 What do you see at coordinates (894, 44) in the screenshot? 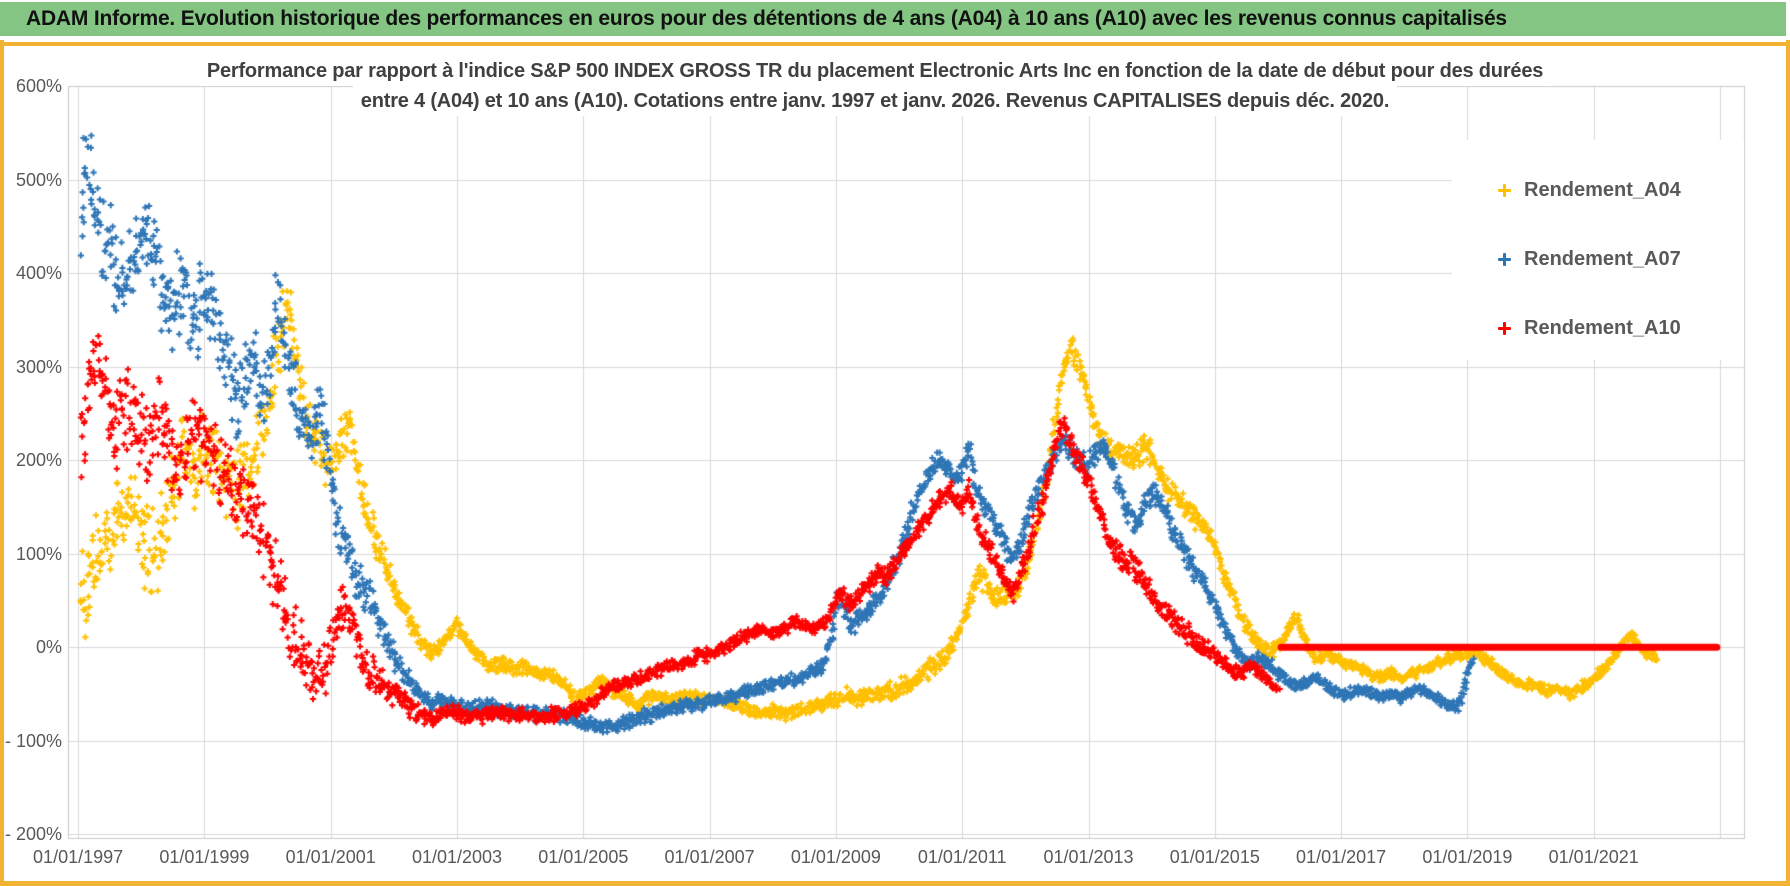
I see `frame-top-line` at bounding box center [894, 44].